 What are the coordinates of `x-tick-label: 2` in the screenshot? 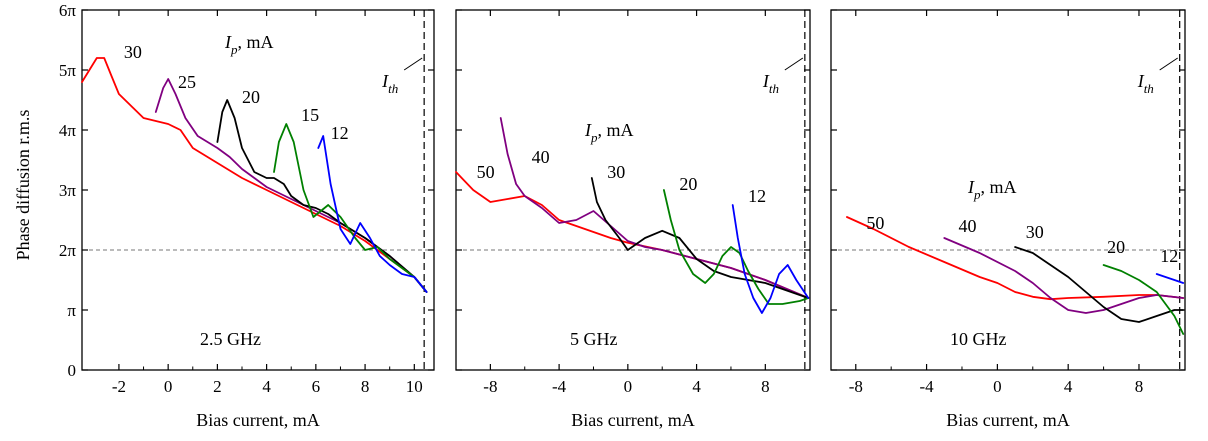 It's located at (217, 386).